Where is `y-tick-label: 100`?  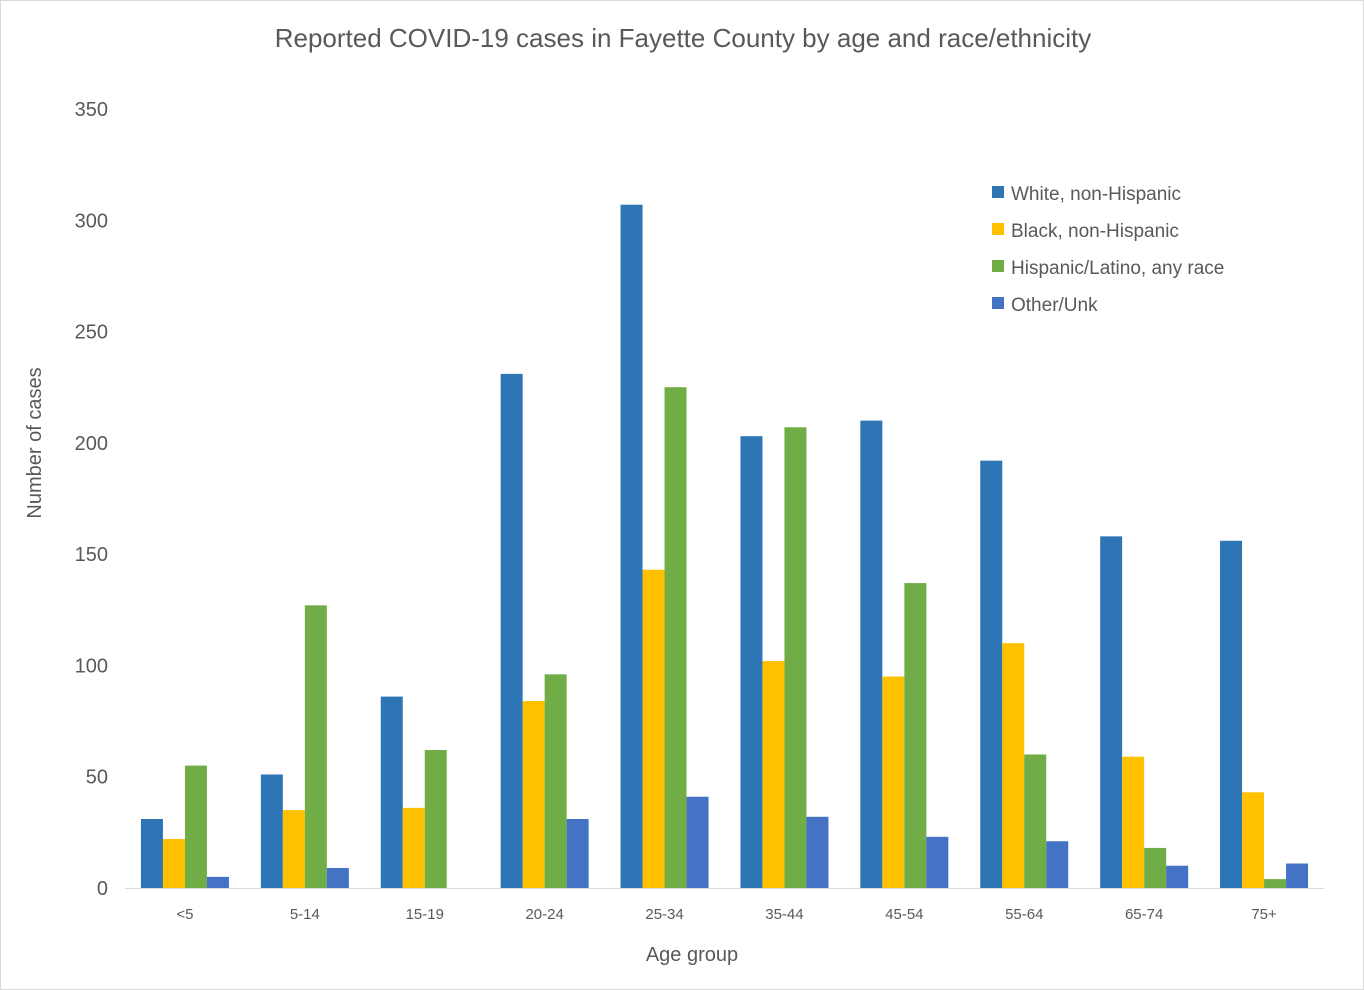
y-tick-label: 100 is located at coordinates (91, 666).